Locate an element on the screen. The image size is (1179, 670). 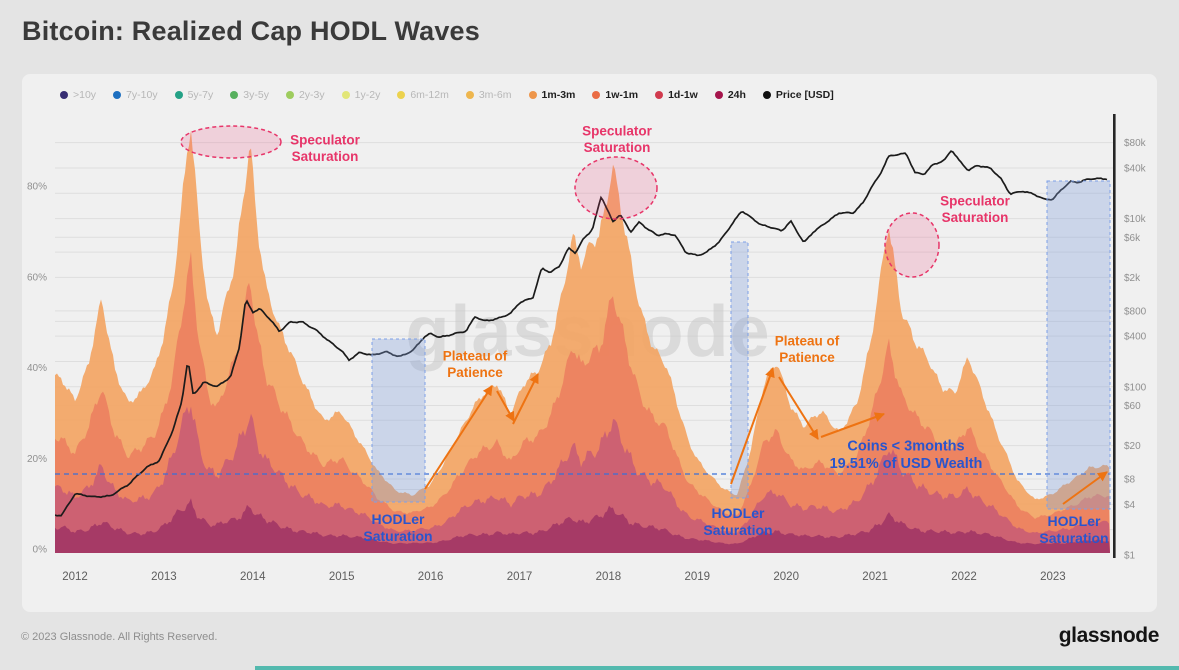
legend-item-2y-3y: 2y-3y is located at coordinates (305, 95).